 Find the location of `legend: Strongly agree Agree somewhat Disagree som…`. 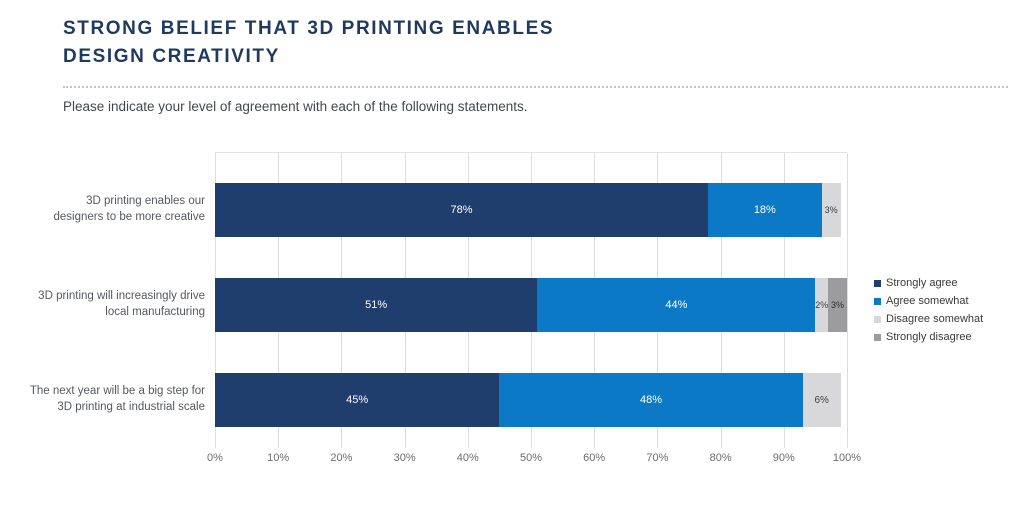

legend: Strongly agree Agree somewhat Disagree som… is located at coordinates (928, 313).